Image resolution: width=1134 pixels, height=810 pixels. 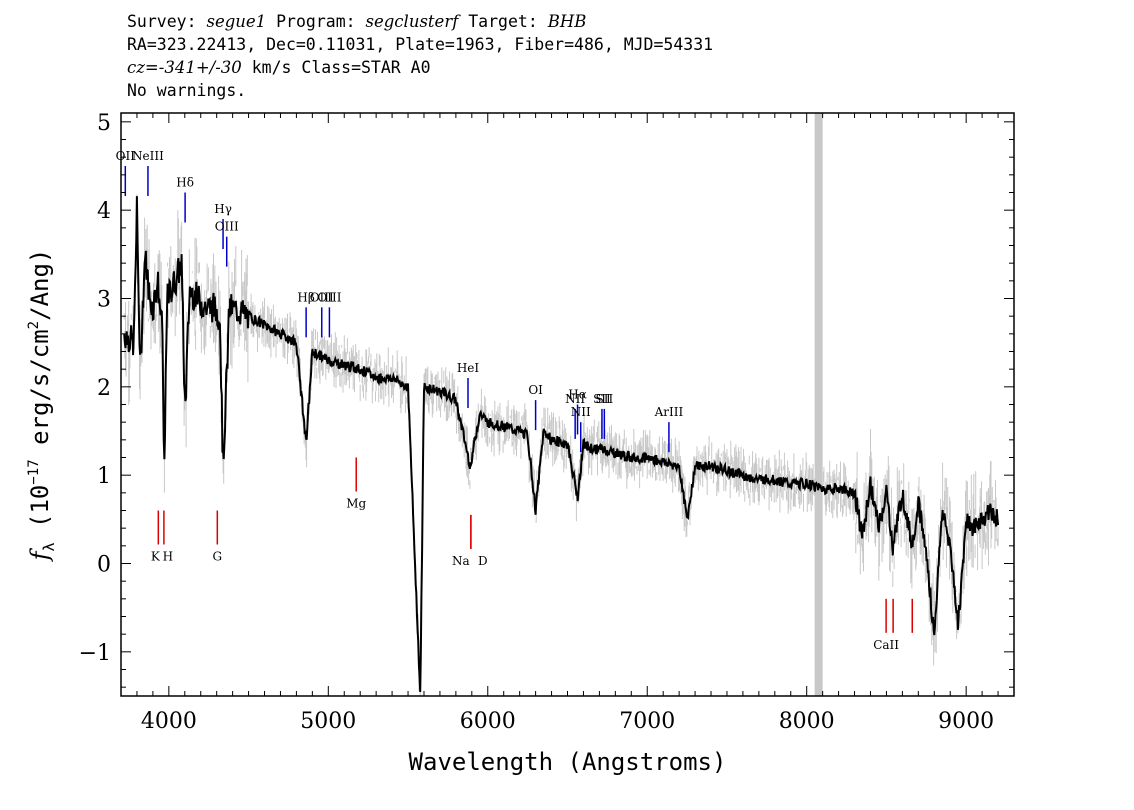 I want to click on target-value: BHB, so click(x=567, y=21).